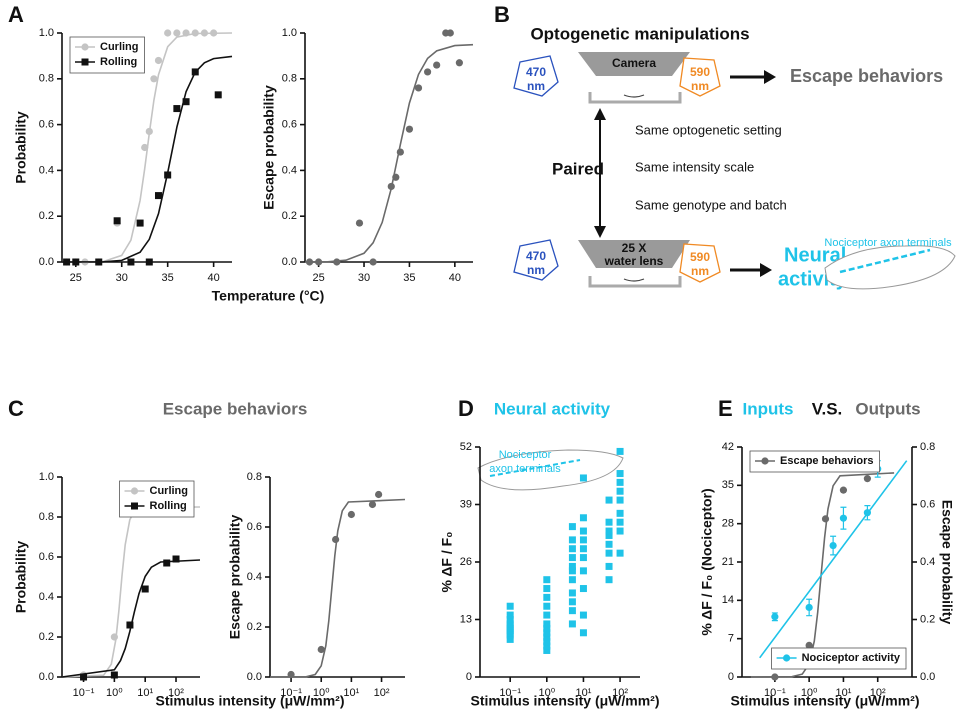  Describe the element at coordinates (122, 278) in the screenshot. I see `x-tick-label: 30` at that location.